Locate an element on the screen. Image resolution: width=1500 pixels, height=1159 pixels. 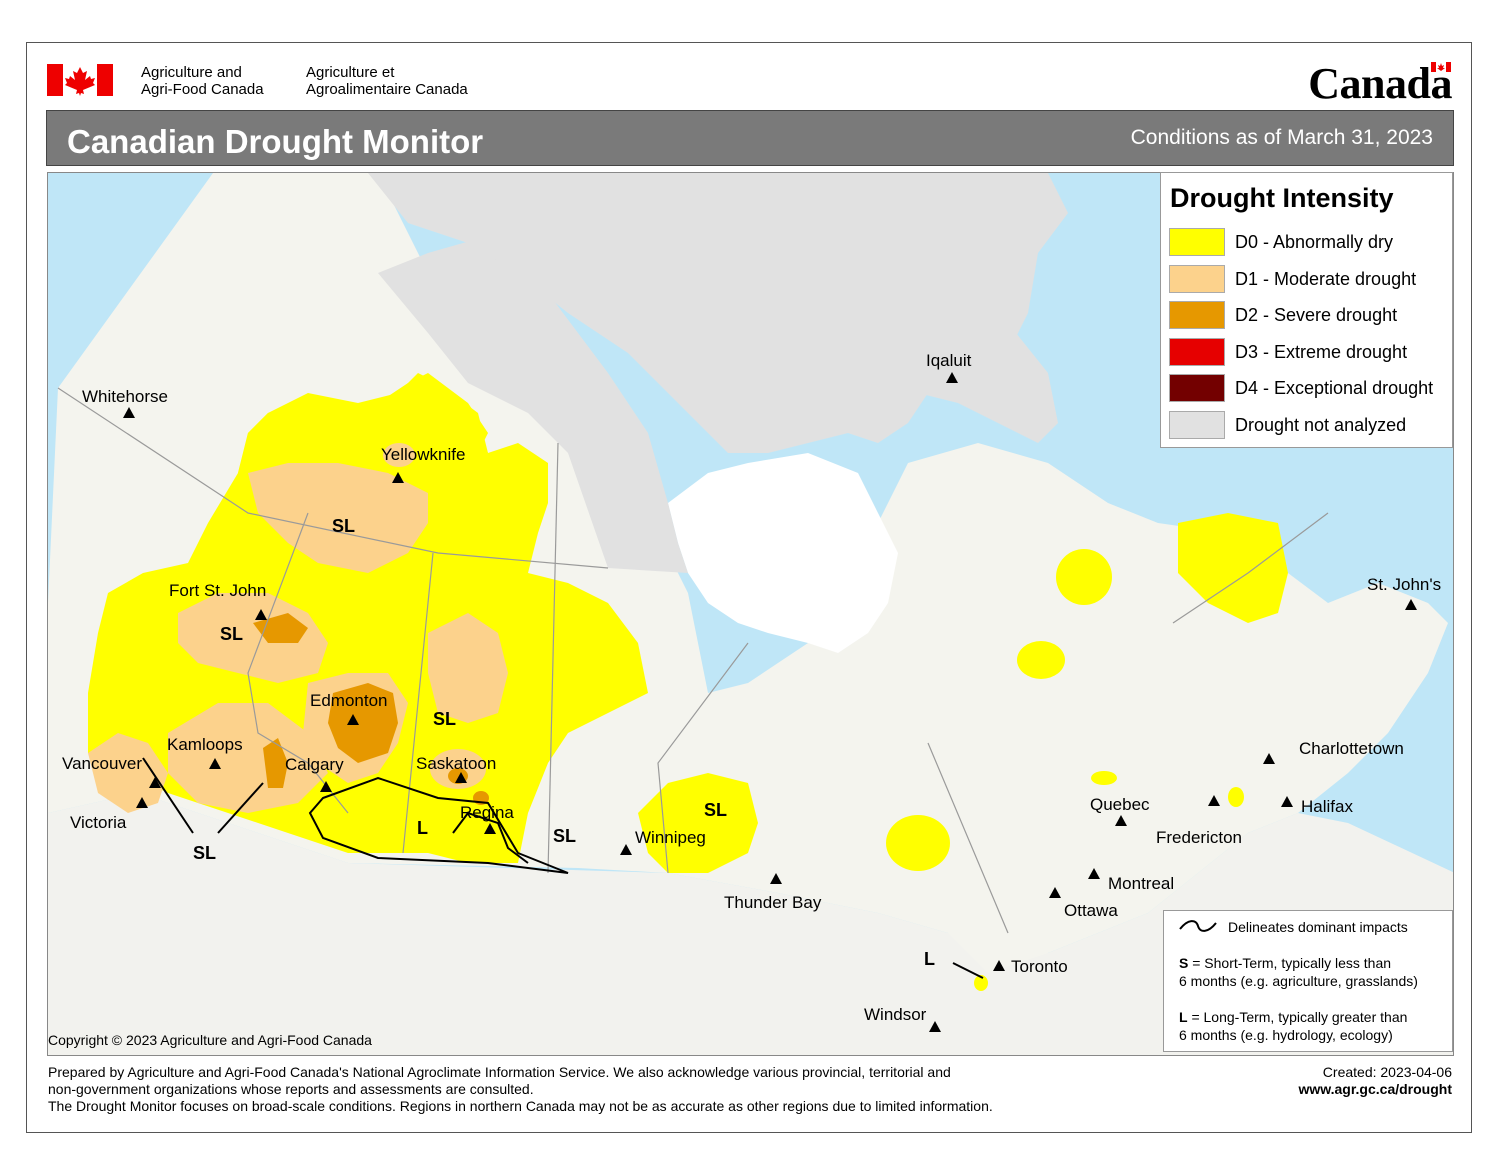
canada-flag-icon is located at coordinates (80, 80).